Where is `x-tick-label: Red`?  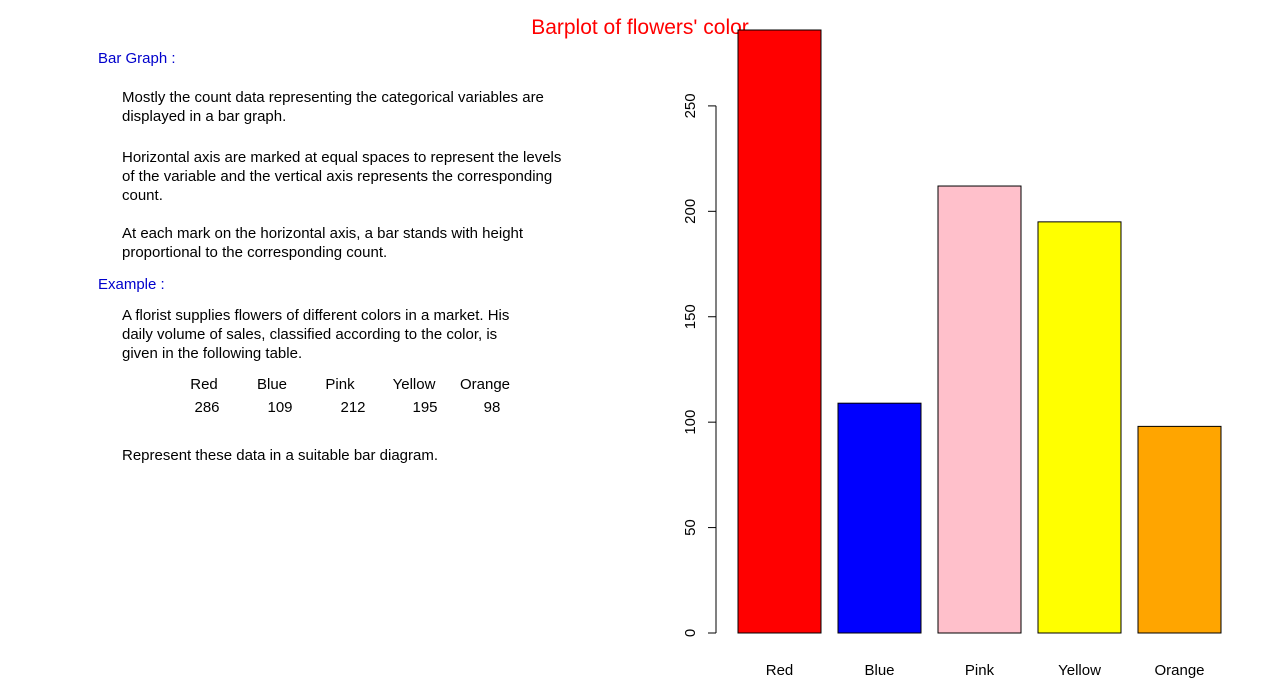 x-tick-label: Red is located at coordinates (780, 670).